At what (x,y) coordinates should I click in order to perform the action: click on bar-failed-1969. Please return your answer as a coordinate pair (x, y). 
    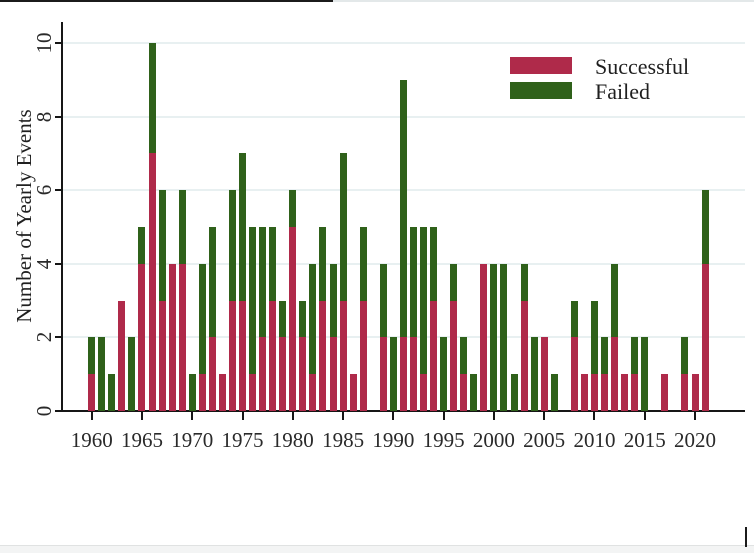
    Looking at the image, I should click on (182, 227).